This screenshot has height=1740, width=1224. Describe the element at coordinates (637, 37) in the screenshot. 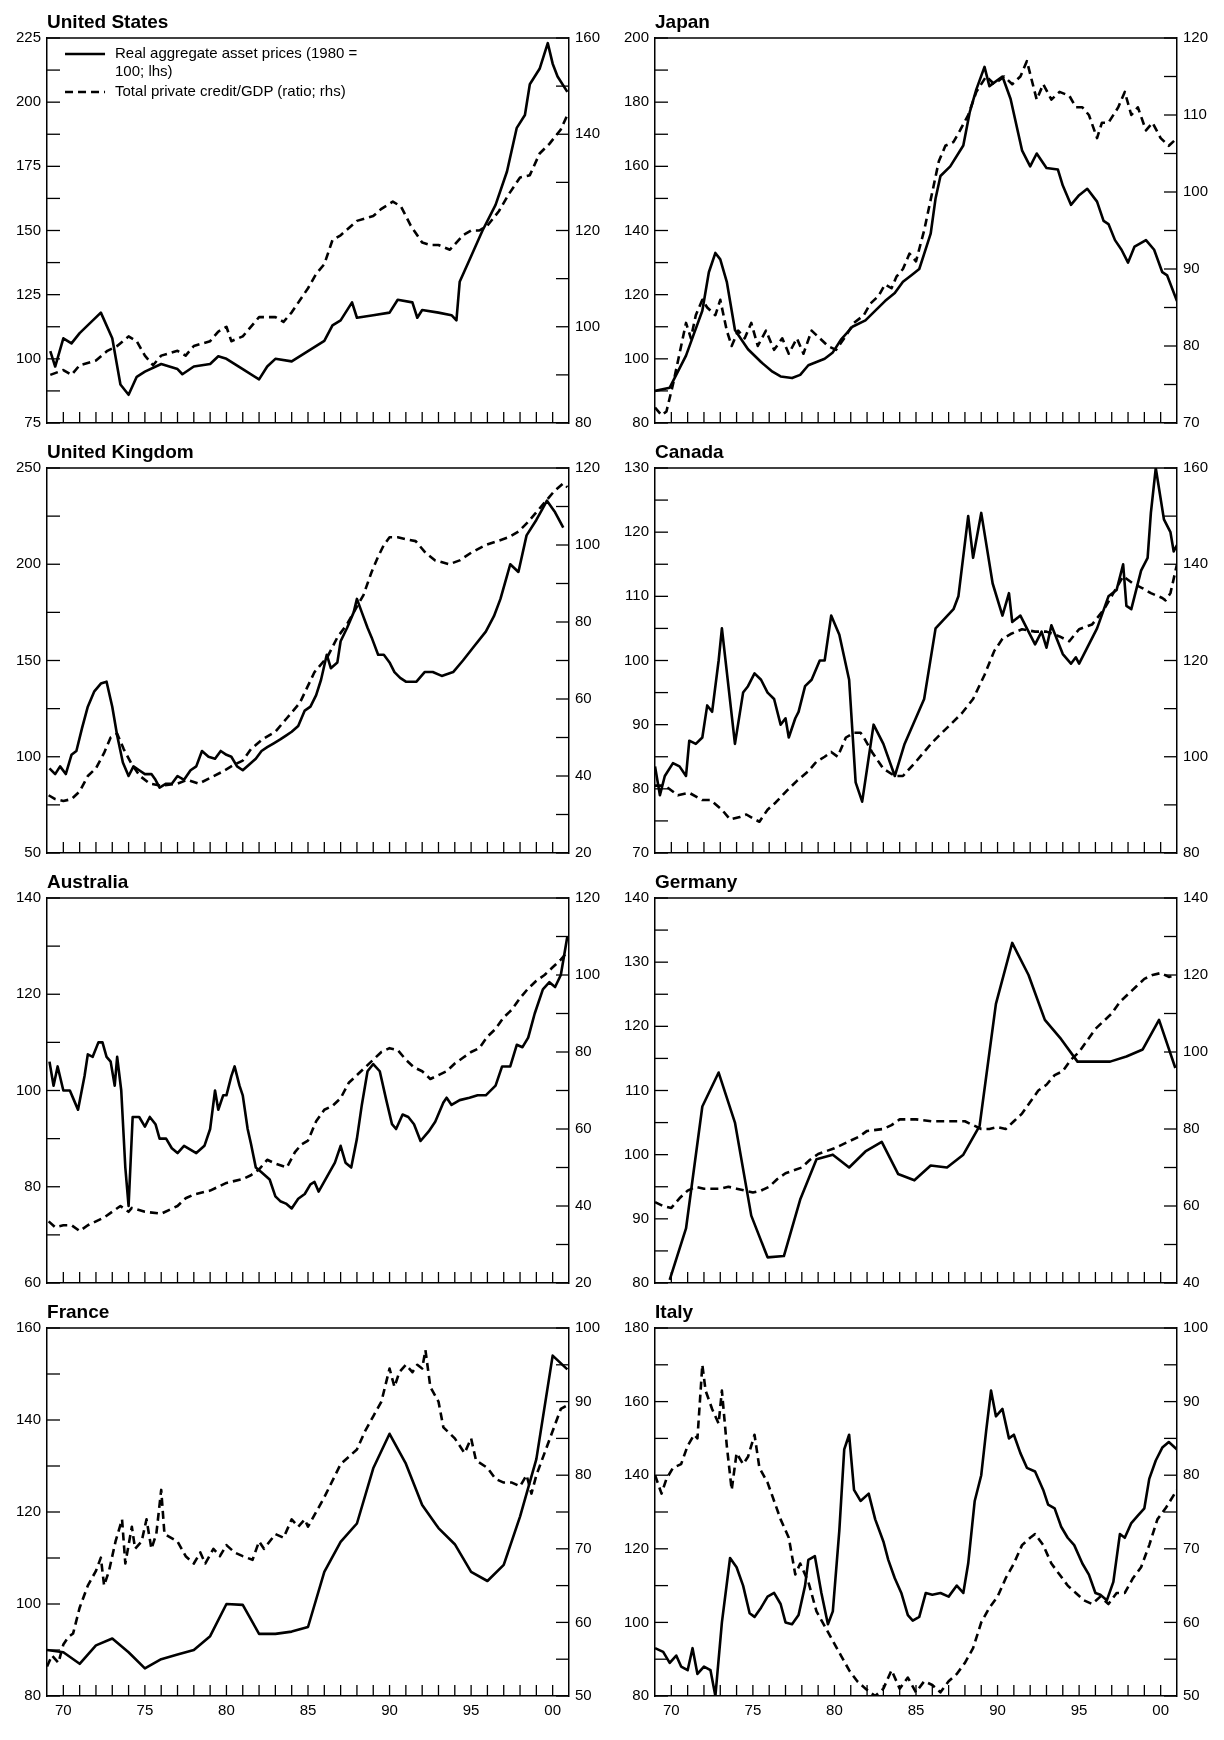

I see `y-tick-label: 200` at that location.